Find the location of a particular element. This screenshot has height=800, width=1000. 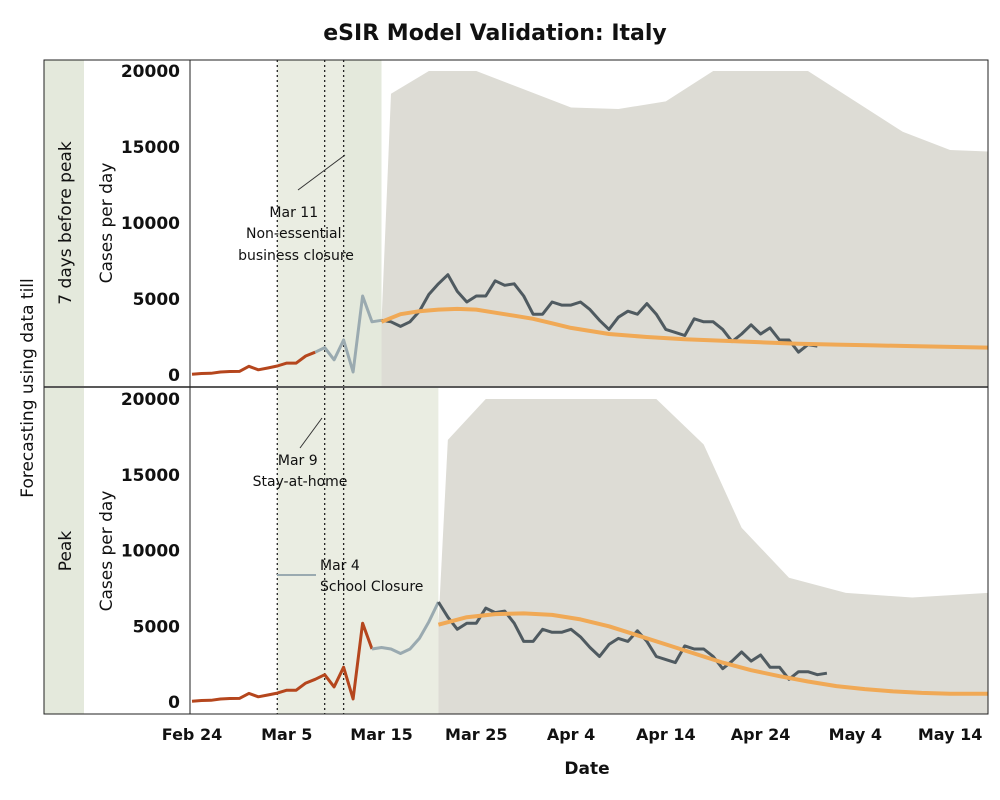

row-label: Peak is located at coordinates (66, 551).